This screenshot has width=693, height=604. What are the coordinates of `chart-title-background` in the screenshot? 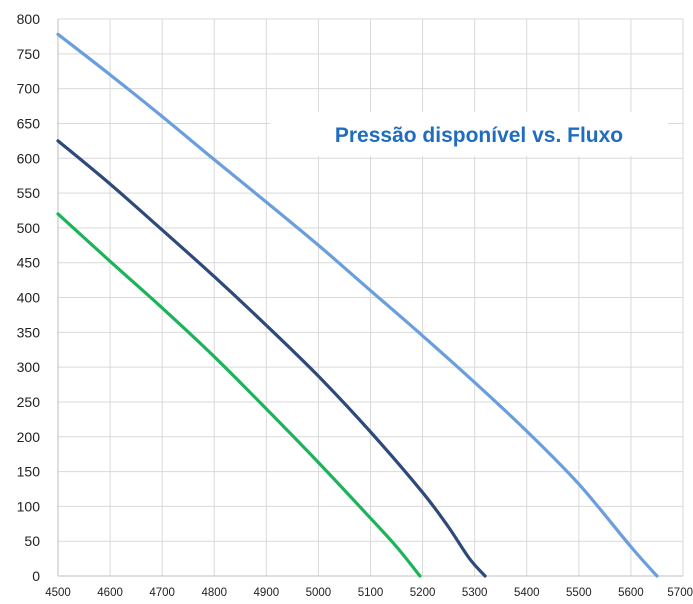 It's located at (469, 134).